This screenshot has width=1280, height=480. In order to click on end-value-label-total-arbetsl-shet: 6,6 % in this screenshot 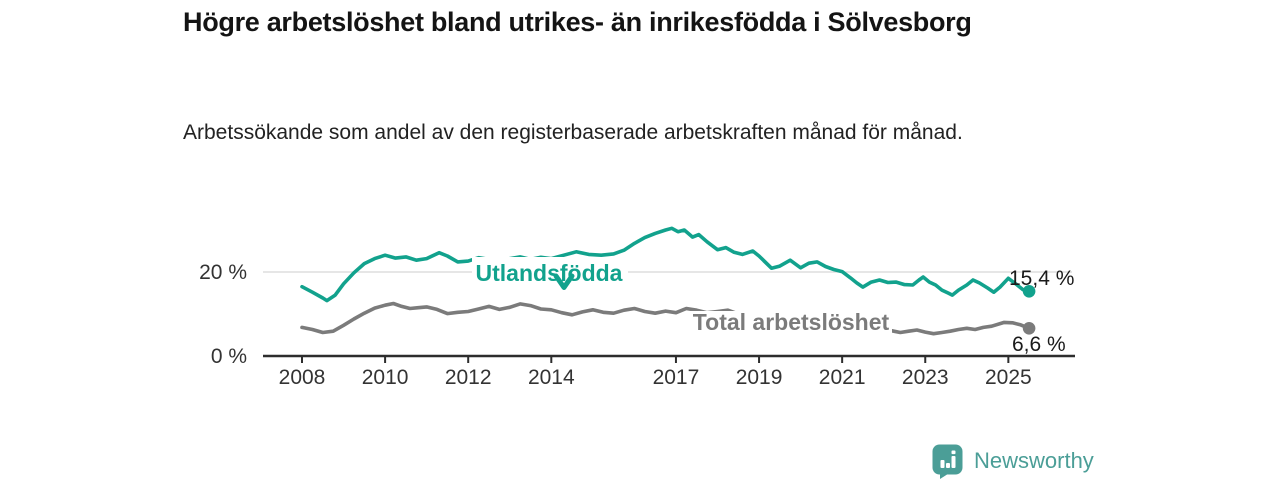, I will do `click(1039, 344)`.